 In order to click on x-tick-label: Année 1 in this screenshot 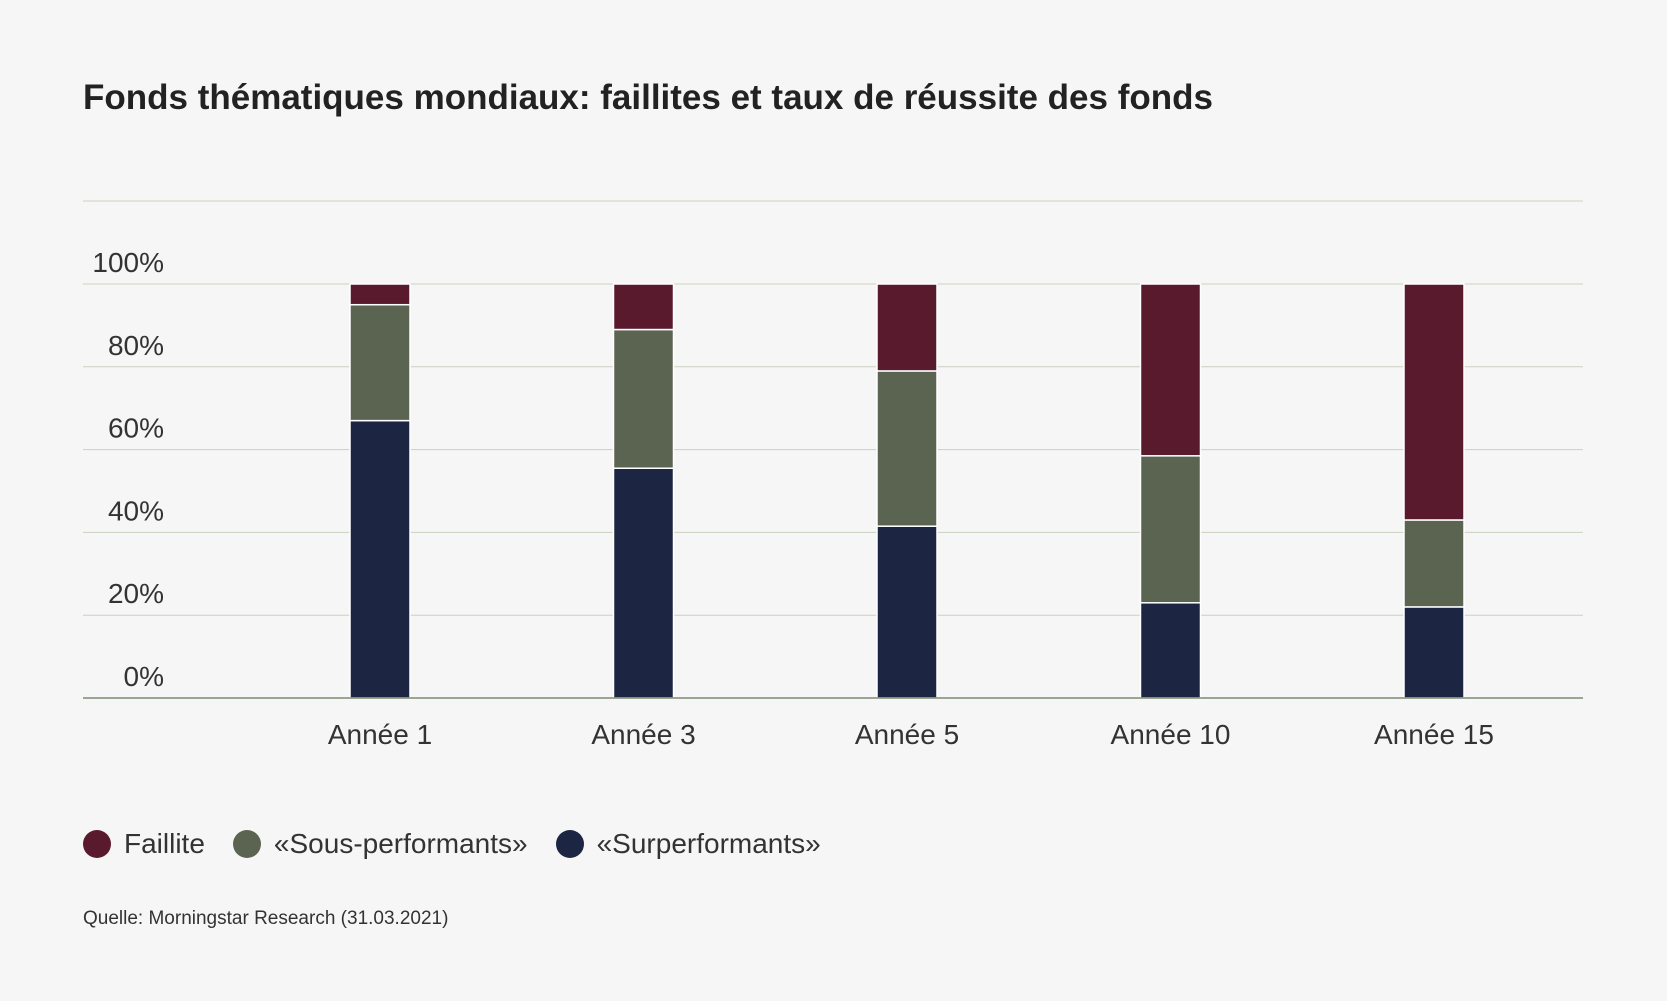, I will do `click(380, 734)`.